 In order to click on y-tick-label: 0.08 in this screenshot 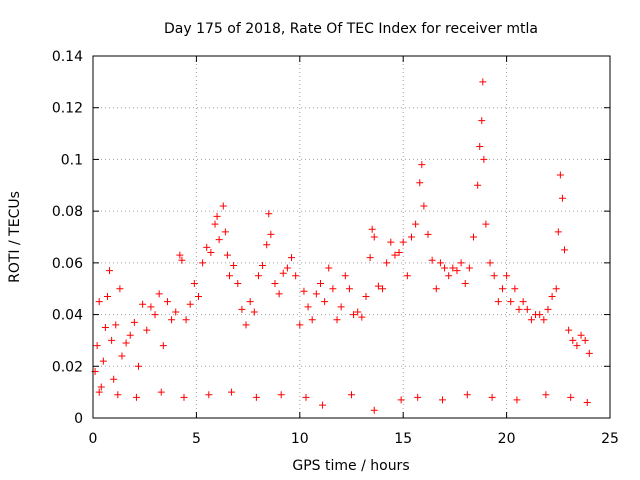, I will do `click(67, 212)`.